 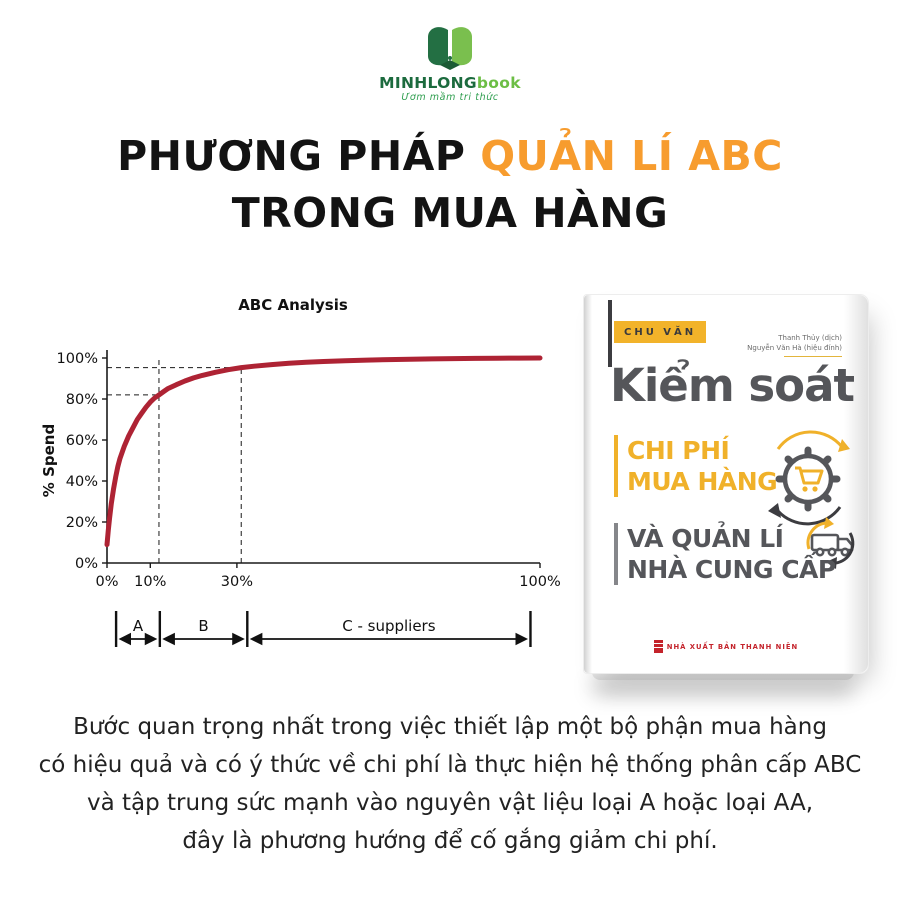 I want to click on book-subtitle-cost-line1: CHI PHÍ, so click(x=678, y=450).